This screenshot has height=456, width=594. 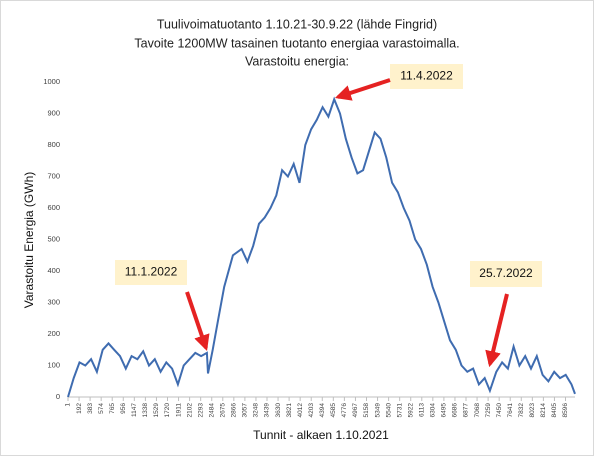 I want to click on x-tick-label: 1147, so click(x=134, y=410).